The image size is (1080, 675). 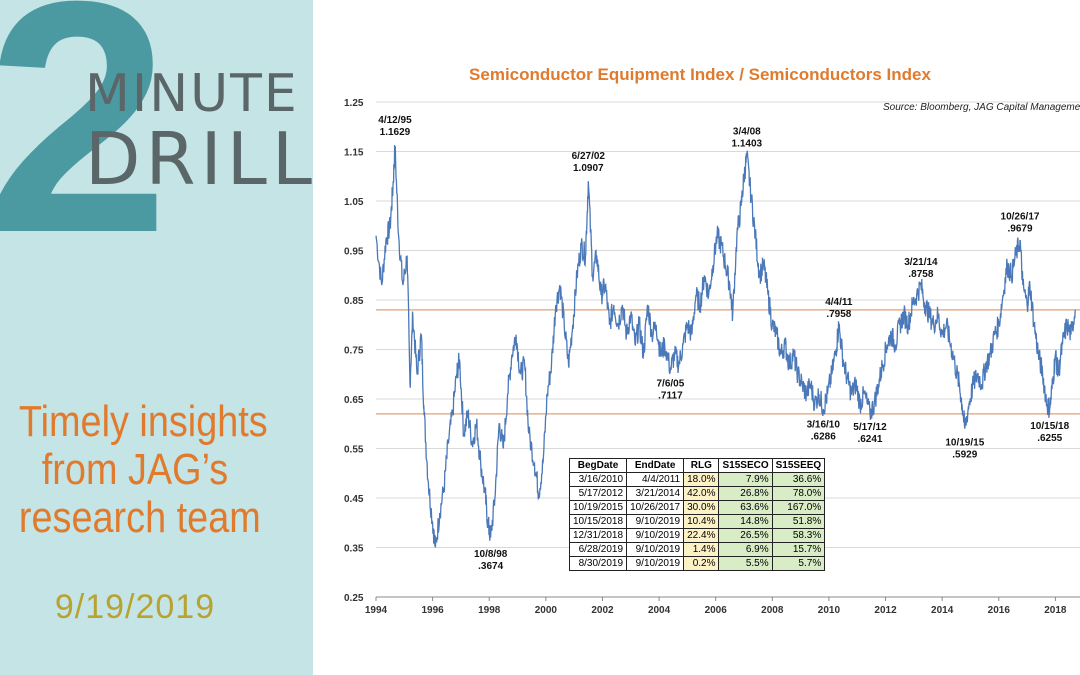 I want to click on annotation-date: 4/12/95, so click(x=395, y=120).